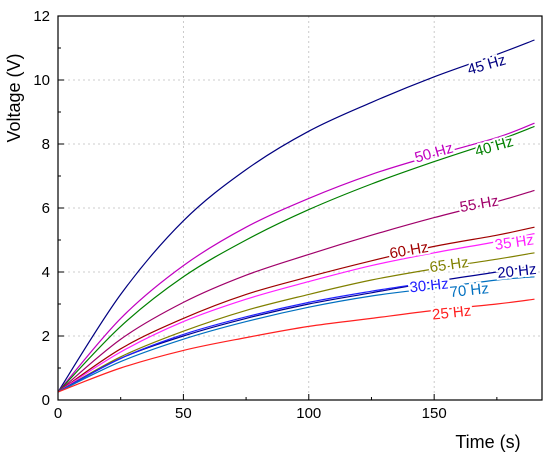 This screenshot has width=550, height=458. What do you see at coordinates (46, 144) in the screenshot?
I see `y-tick-label: 8` at bounding box center [46, 144].